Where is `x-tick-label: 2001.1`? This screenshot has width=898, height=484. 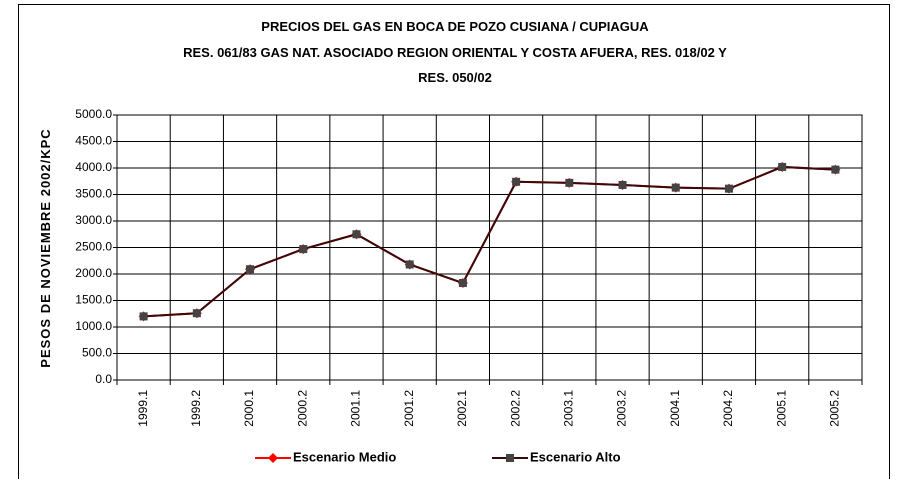
x-tick-label: 2001.1 is located at coordinates (356, 408).